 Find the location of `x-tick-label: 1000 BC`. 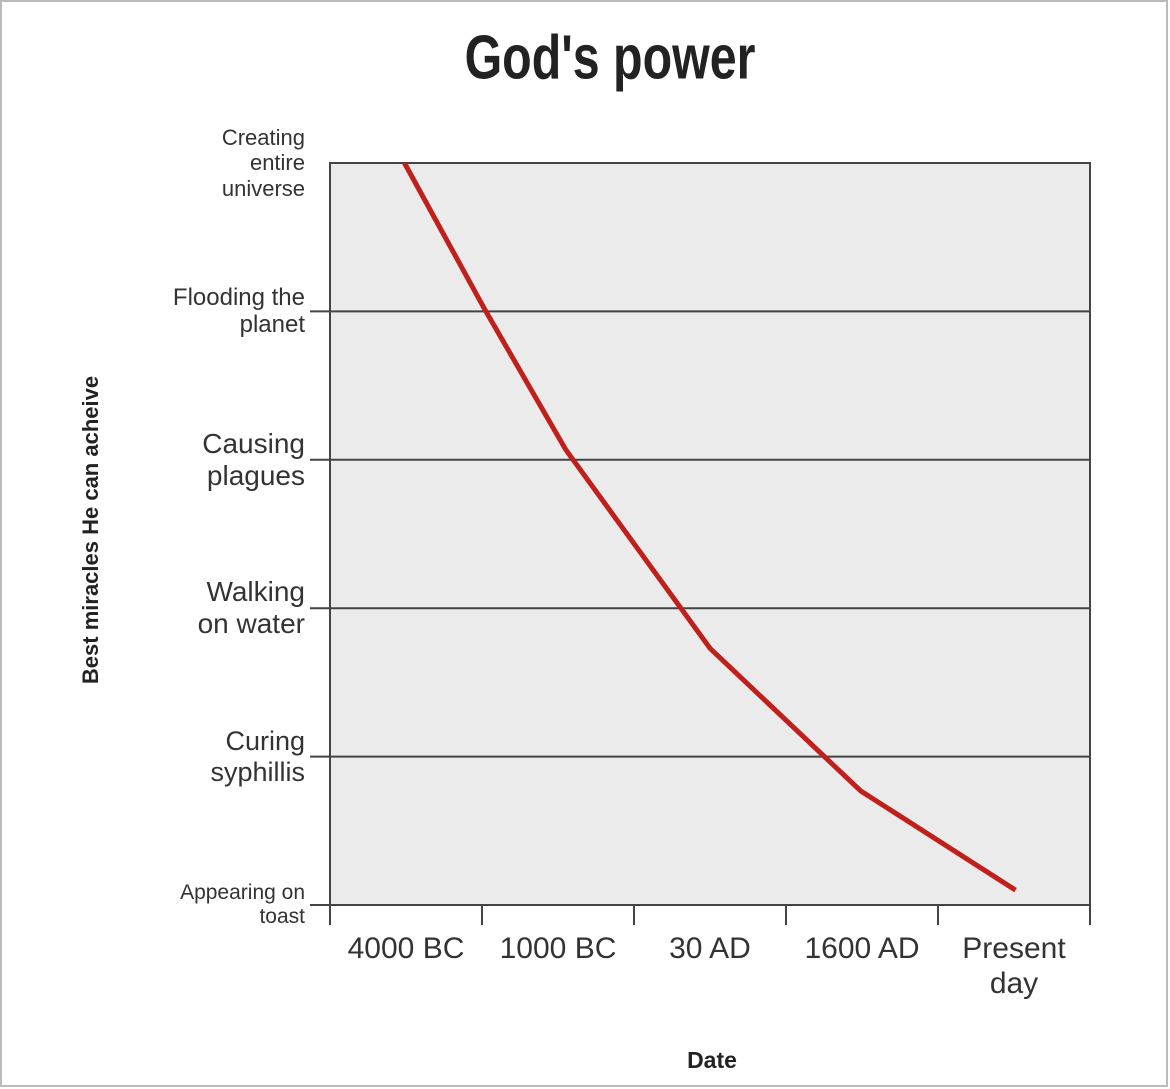

x-tick-label: 1000 BC is located at coordinates (558, 948).